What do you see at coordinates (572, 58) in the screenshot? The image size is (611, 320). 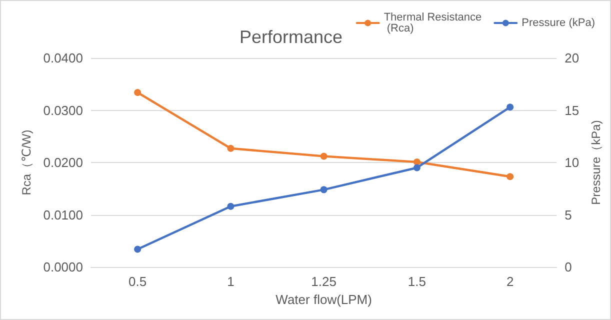 I see `y2-tick-label: 20` at bounding box center [572, 58].